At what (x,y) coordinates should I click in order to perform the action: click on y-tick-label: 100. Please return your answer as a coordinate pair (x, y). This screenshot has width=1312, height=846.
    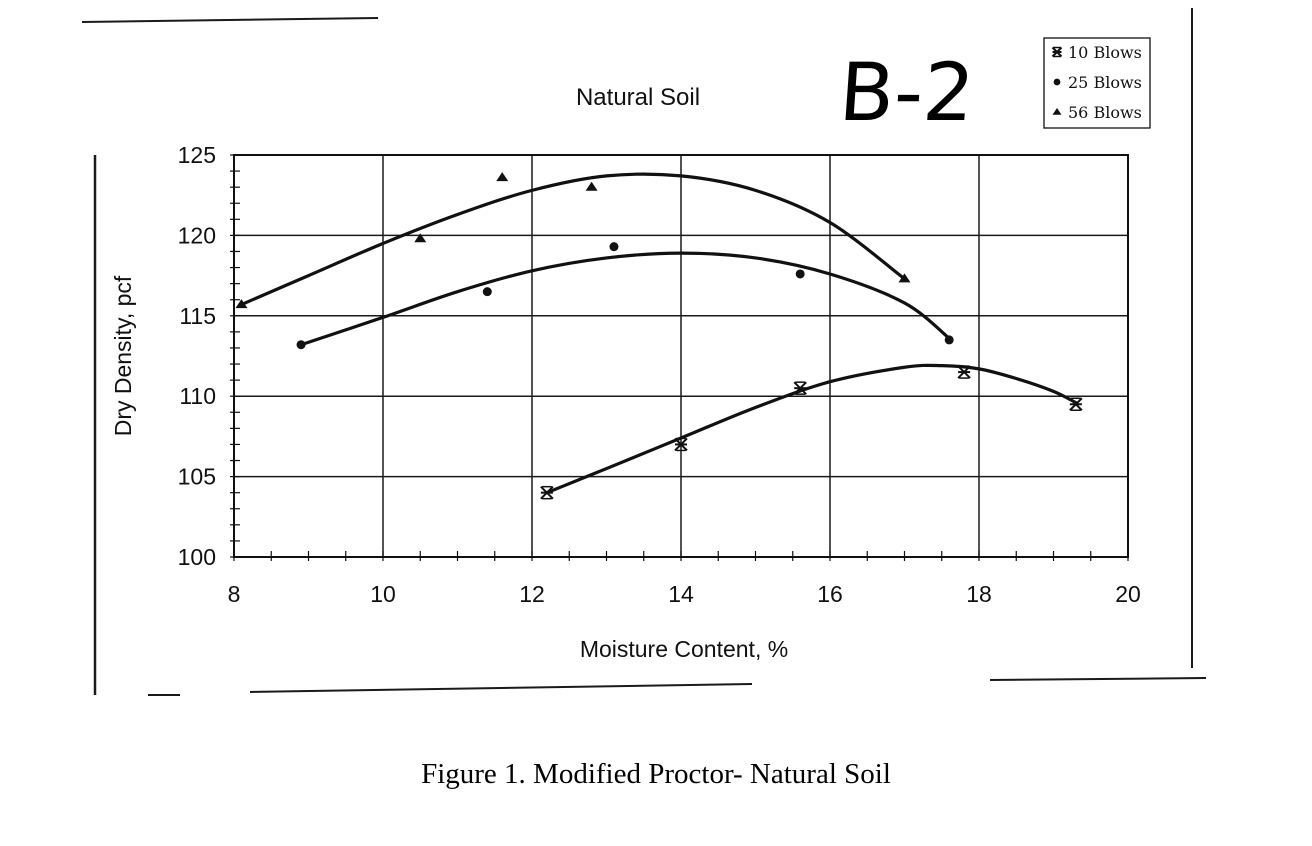
    Looking at the image, I should click on (197, 557).